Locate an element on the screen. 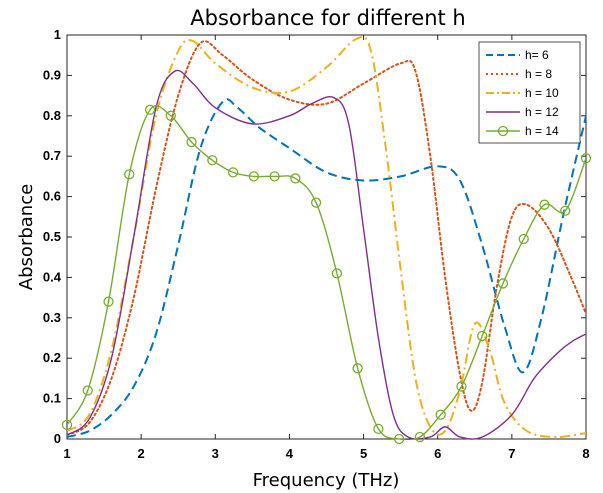 This screenshot has height=493, width=603. y-tick-label: 1 is located at coordinates (57, 34).